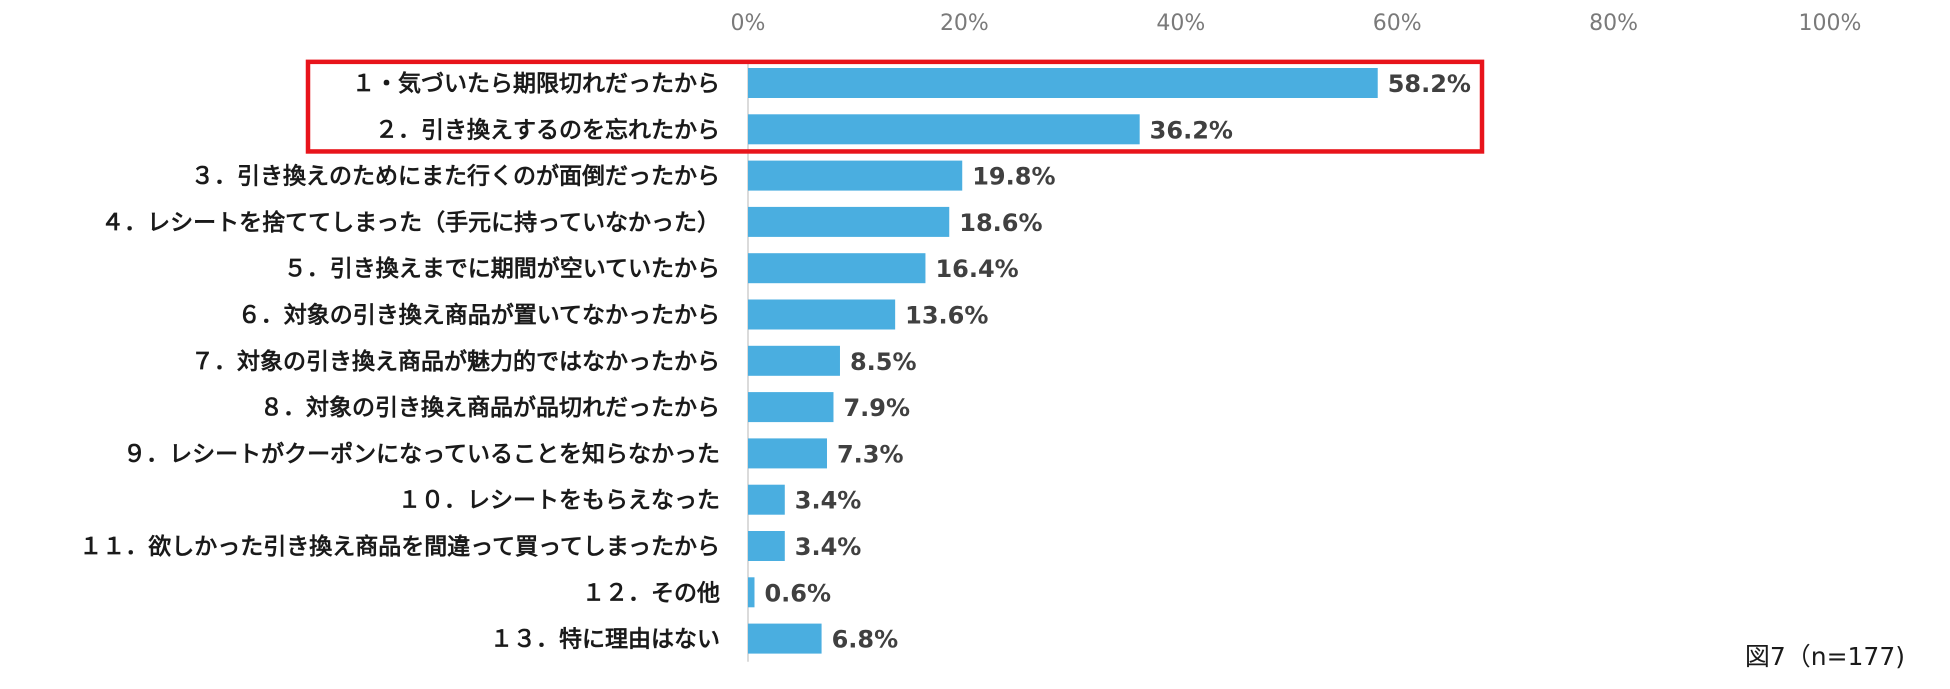  I want to click on x-tick-label: 100%, so click(1830, 23).